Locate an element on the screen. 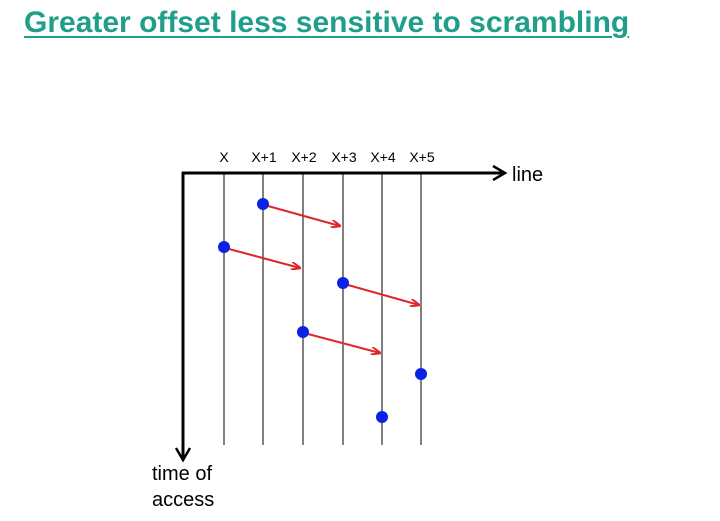 The height and width of the screenshot is (521, 720). y-axis-label: access is located at coordinates (183, 500).